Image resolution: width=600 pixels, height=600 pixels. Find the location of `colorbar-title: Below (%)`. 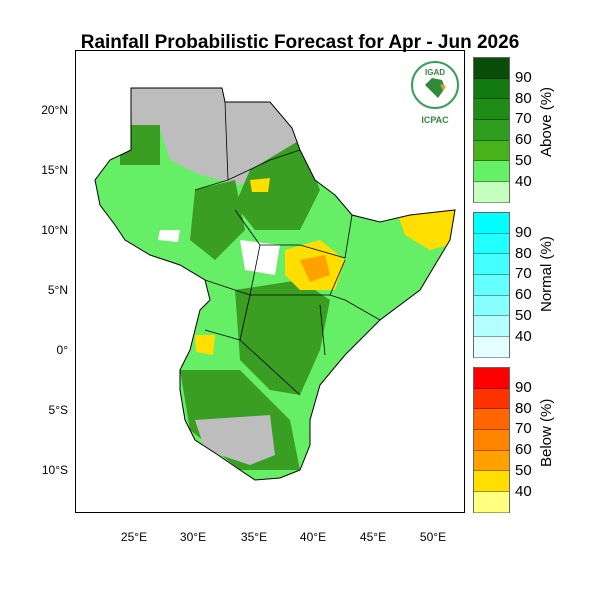

colorbar-title: Below (%) is located at coordinates (546, 432).